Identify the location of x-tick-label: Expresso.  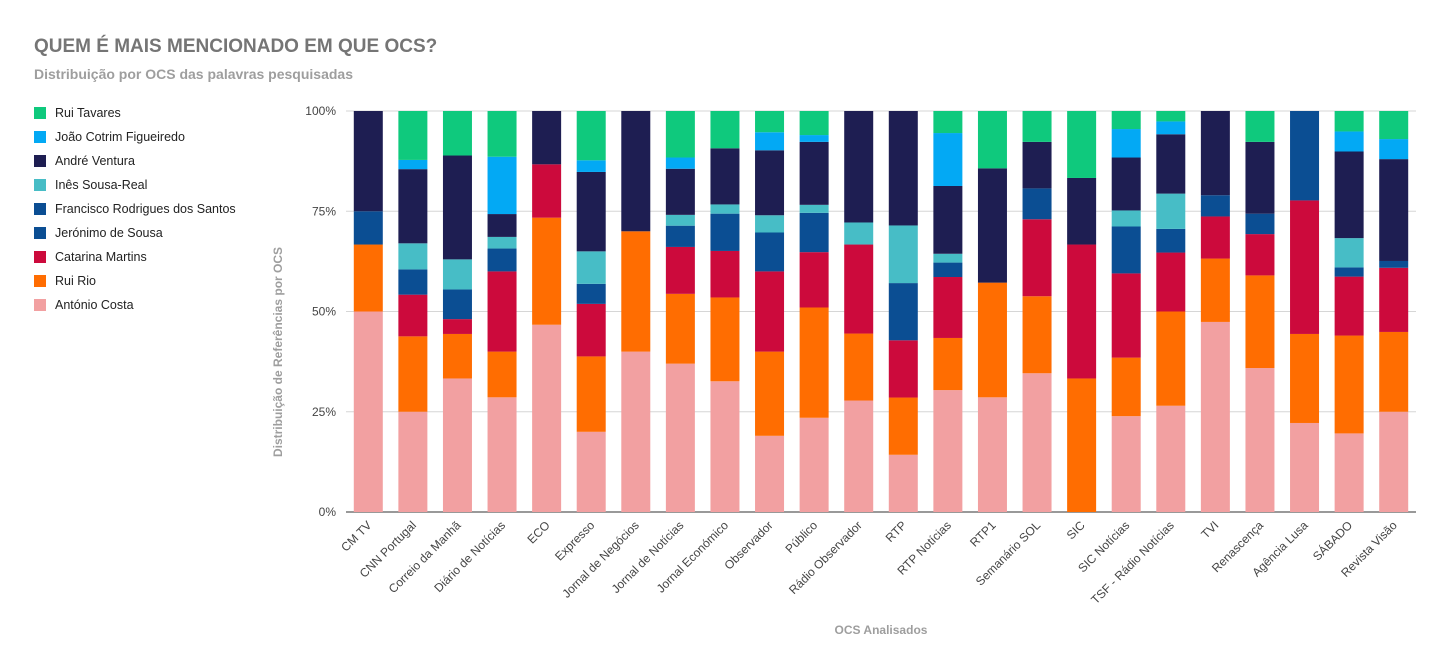
(575, 541).